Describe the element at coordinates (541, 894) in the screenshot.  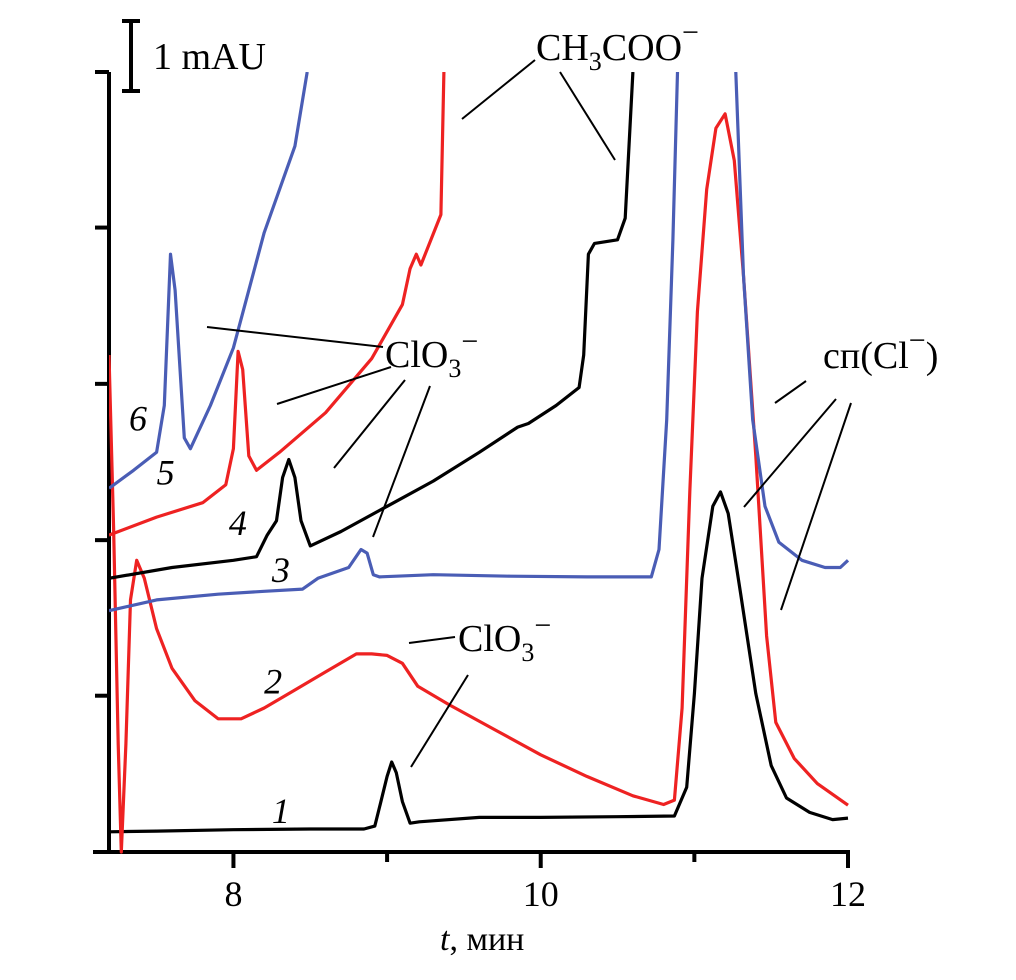
I see `x-tick-label-1: 10` at that location.